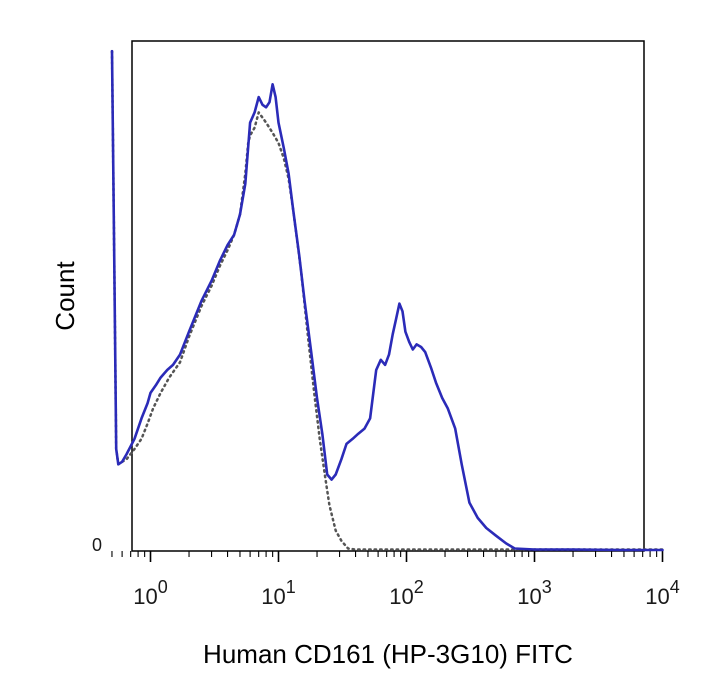 This screenshot has width=706, height=700. Describe the element at coordinates (388, 654) in the screenshot. I see `x-axis-title: Human CD161 (HP-3G10) FITC` at that location.